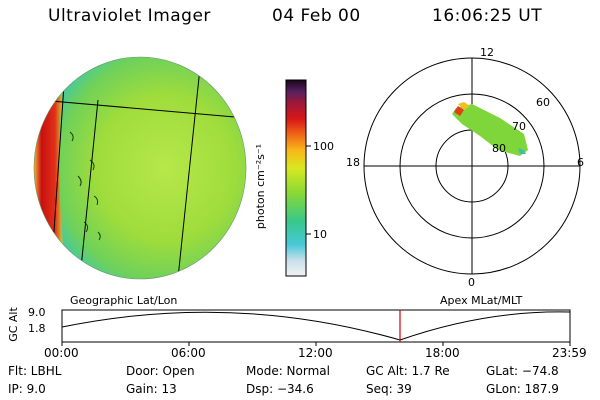 This screenshot has width=600, height=400. I want to click on status-glat: GLat: −74.8, so click(522, 371).